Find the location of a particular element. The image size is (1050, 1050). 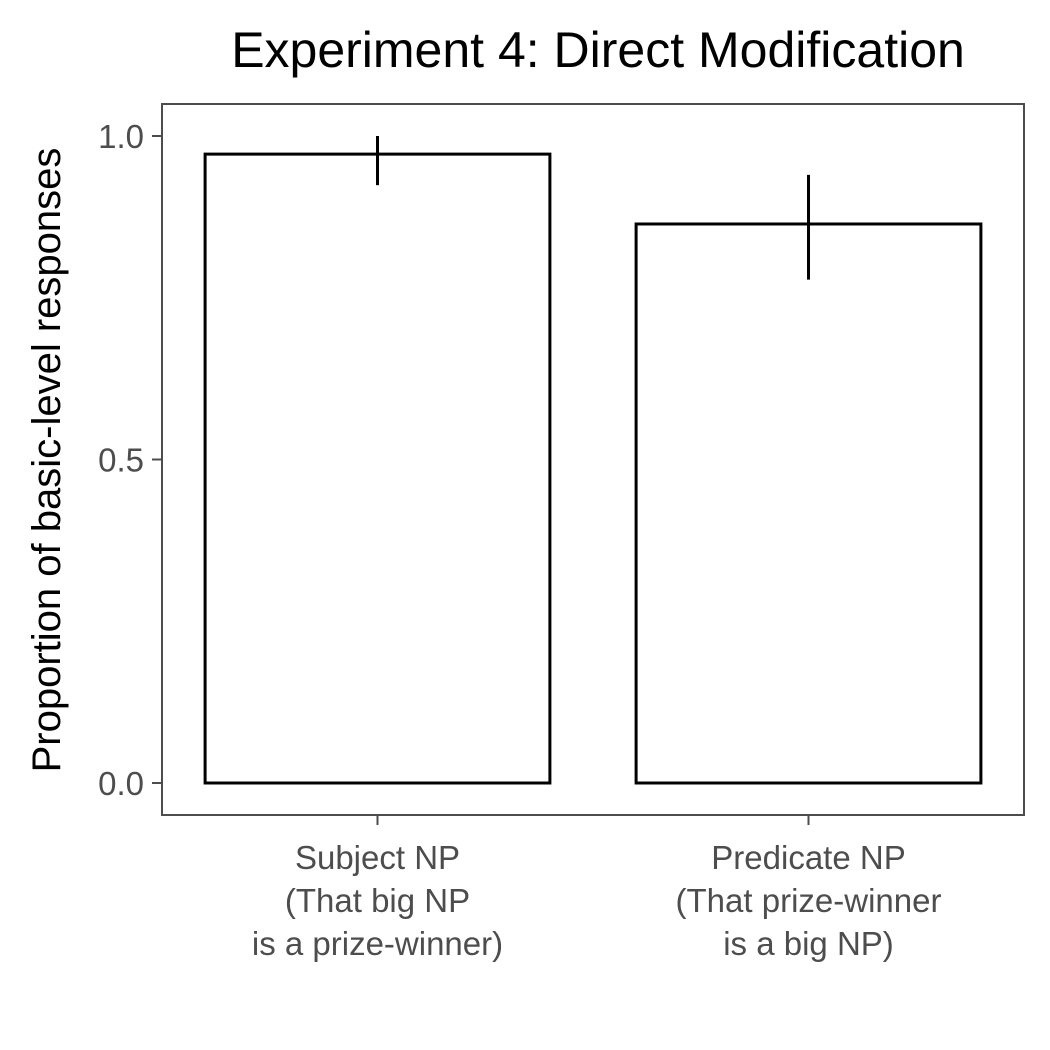

y-tick-label: 1.0 is located at coordinates (121, 136).